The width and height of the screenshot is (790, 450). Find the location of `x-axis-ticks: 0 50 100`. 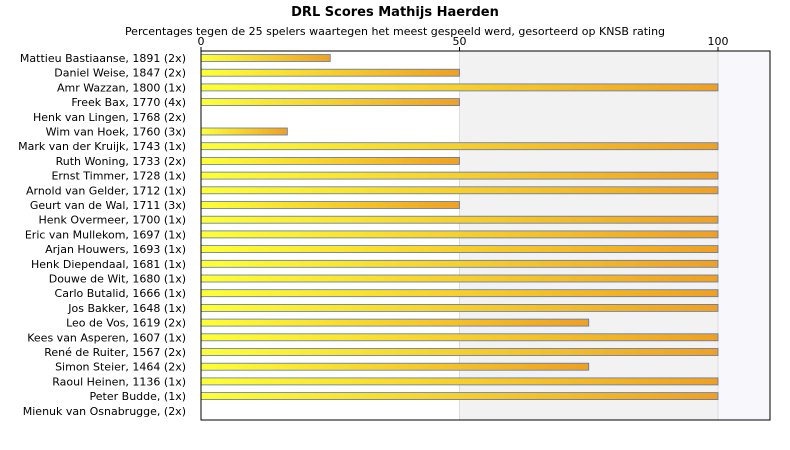

x-axis-ticks: 0 50 100 is located at coordinates (463, 43).